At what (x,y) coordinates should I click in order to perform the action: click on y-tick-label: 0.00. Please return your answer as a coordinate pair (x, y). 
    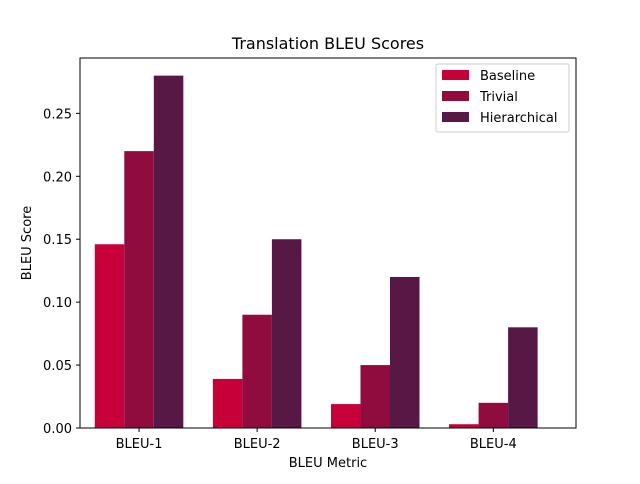
    Looking at the image, I should click on (57, 429).